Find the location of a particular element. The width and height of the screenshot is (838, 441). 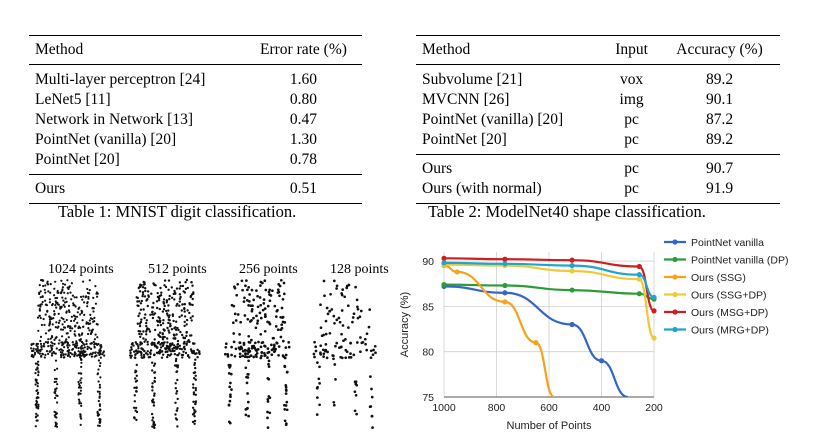

y-tick-label: 90 is located at coordinates (428, 262).